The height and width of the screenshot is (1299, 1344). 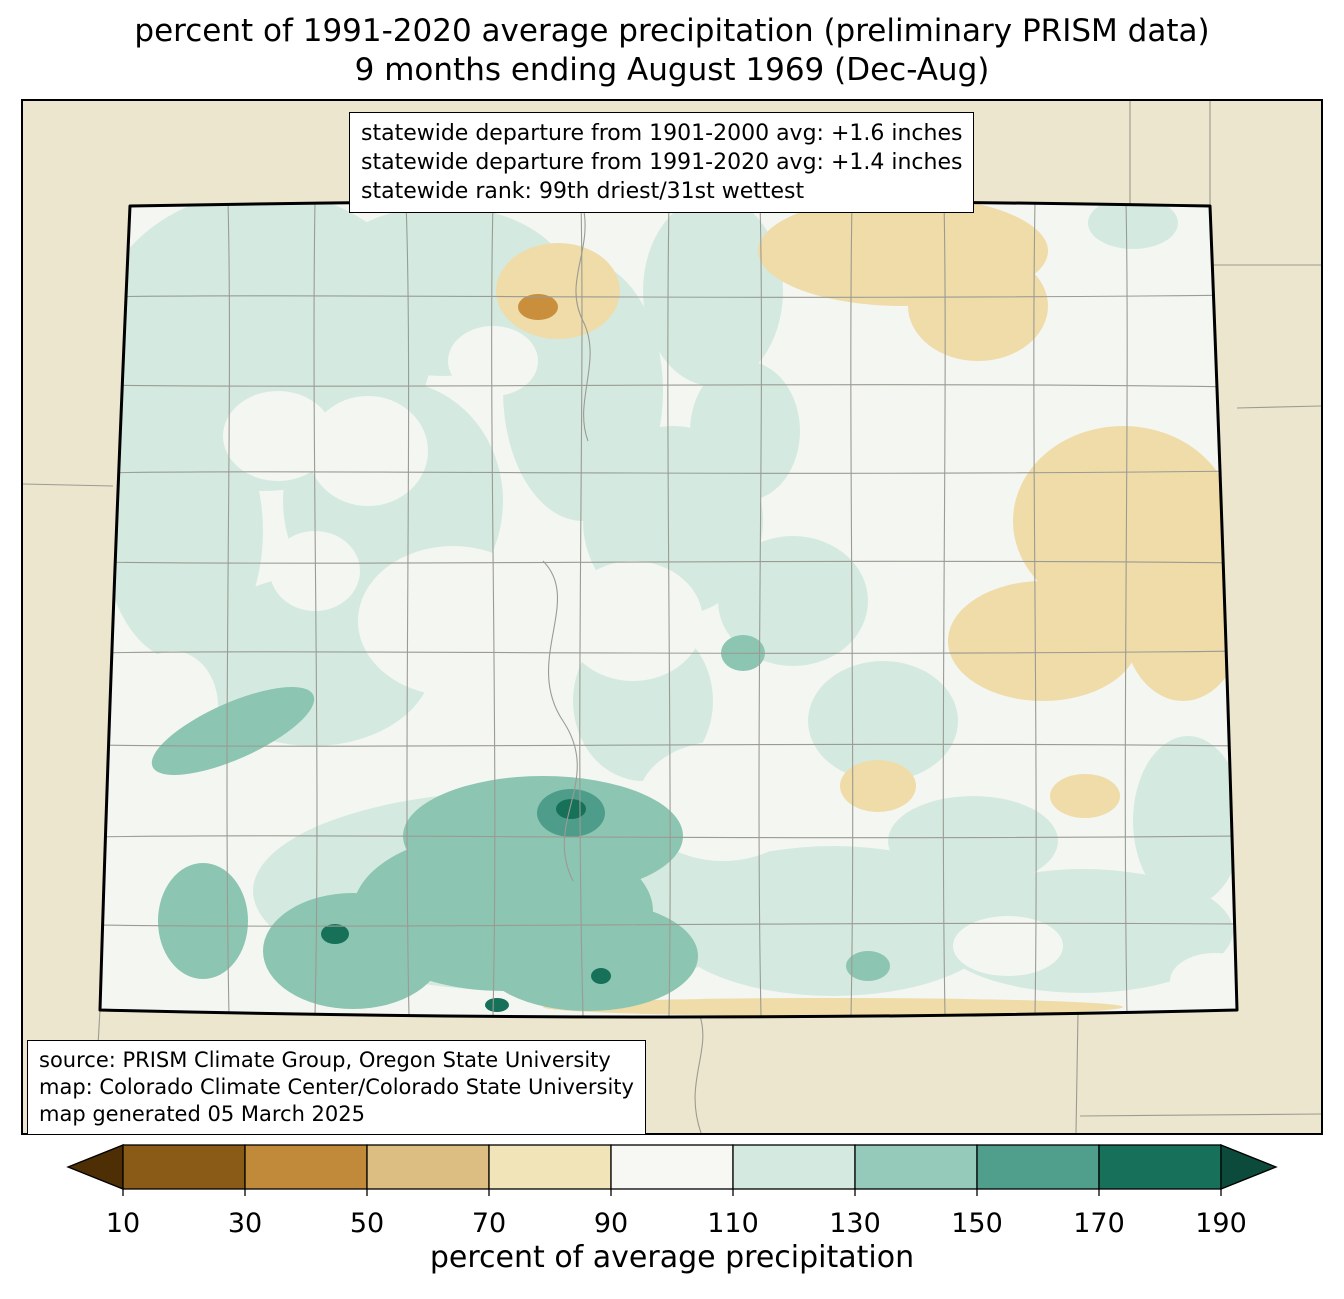 I want to click on colorbar-tick-label: 10, so click(x=123, y=1223).